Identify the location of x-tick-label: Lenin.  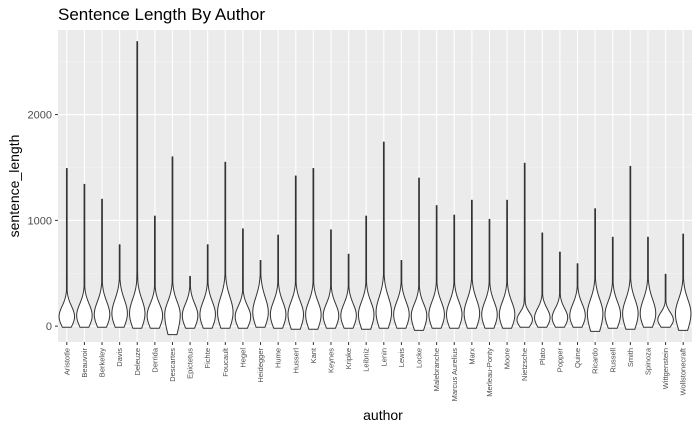
(383, 357).